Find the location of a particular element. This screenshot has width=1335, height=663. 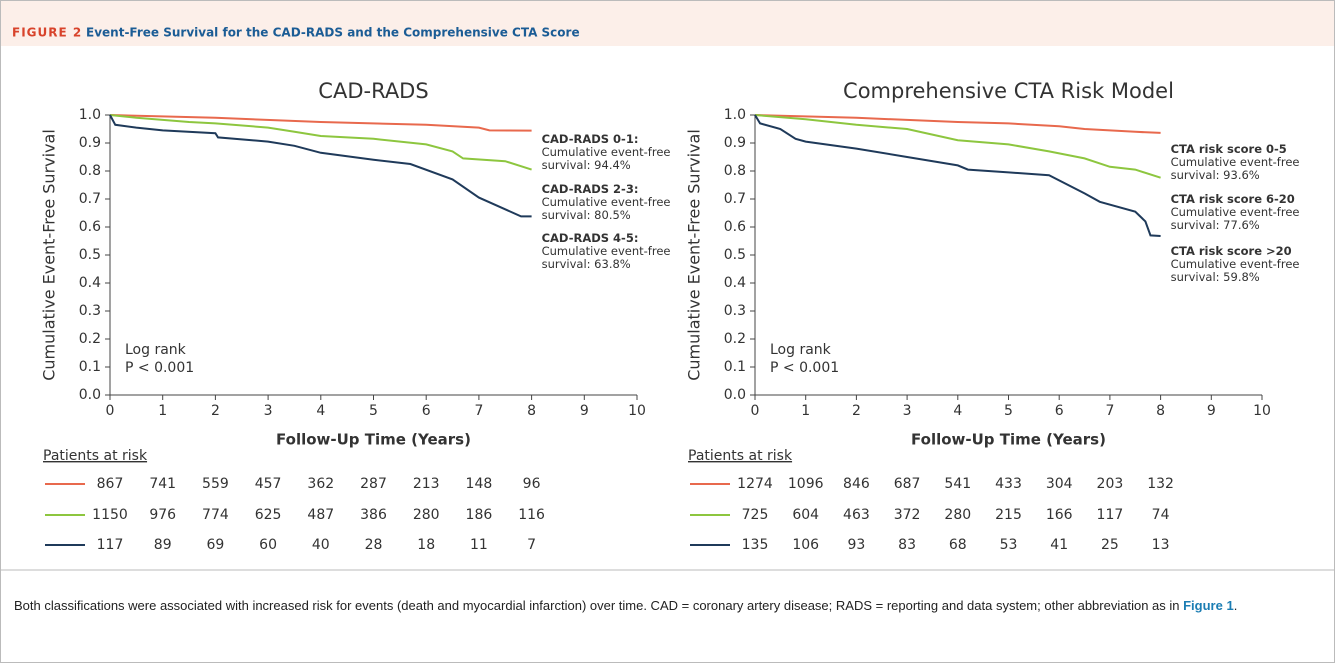

caption-end: . is located at coordinates (1235, 605).